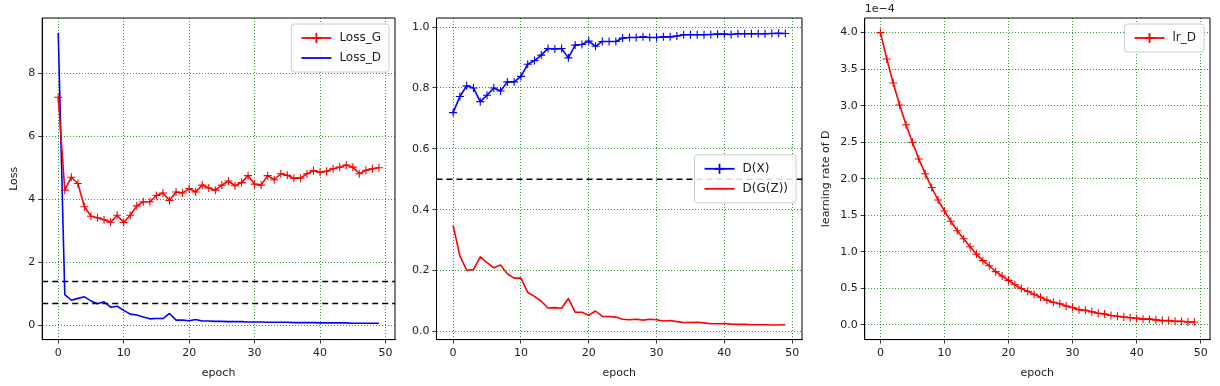 The image size is (1220, 386). What do you see at coordinates (879, 9) in the screenshot?
I see `text: 1e−4` at bounding box center [879, 9].